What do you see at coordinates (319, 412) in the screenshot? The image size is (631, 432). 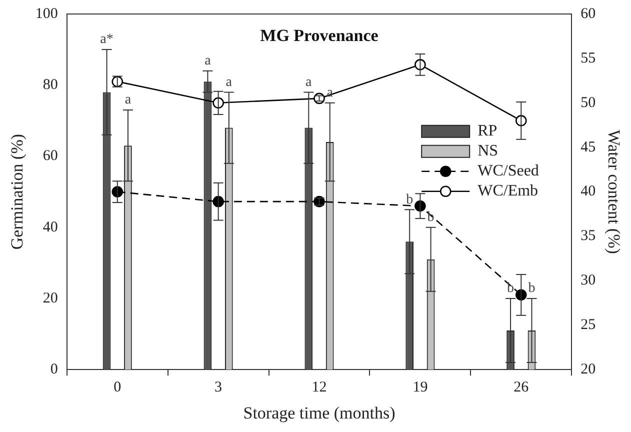 I see `x-axis-title: Storage time (months)` at bounding box center [319, 412].